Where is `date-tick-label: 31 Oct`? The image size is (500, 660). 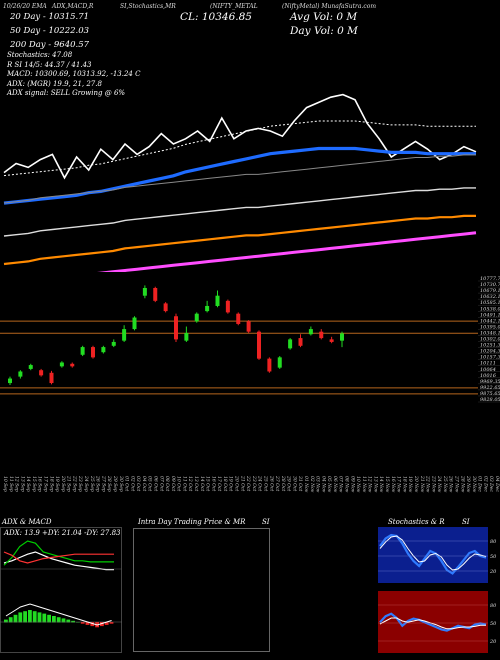
date-tick-label: 31 Oct is located at coordinates (300, 483).